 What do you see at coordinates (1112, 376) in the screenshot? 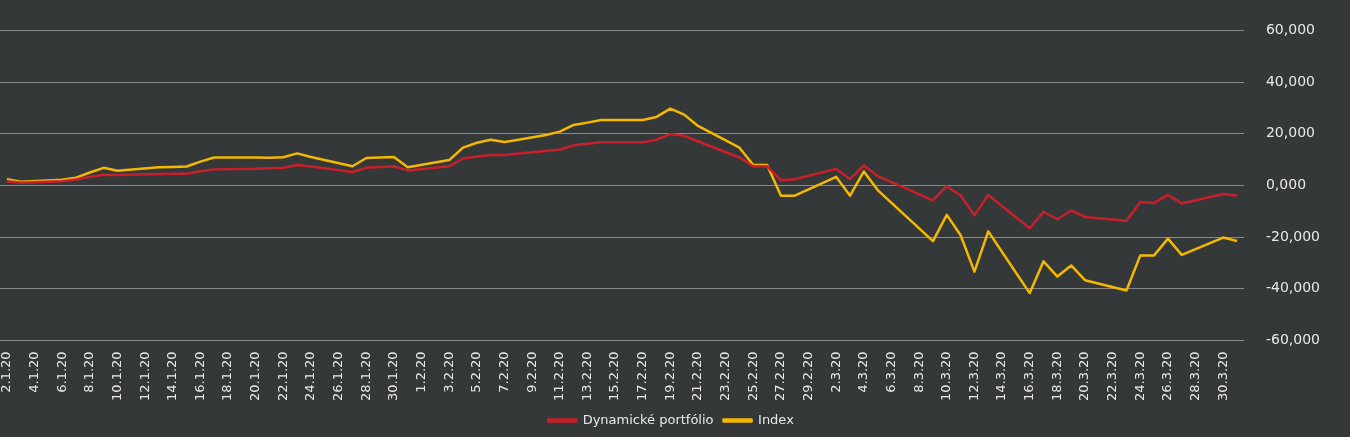
I see `x-tick-label: 22.3.20` at bounding box center [1112, 376].